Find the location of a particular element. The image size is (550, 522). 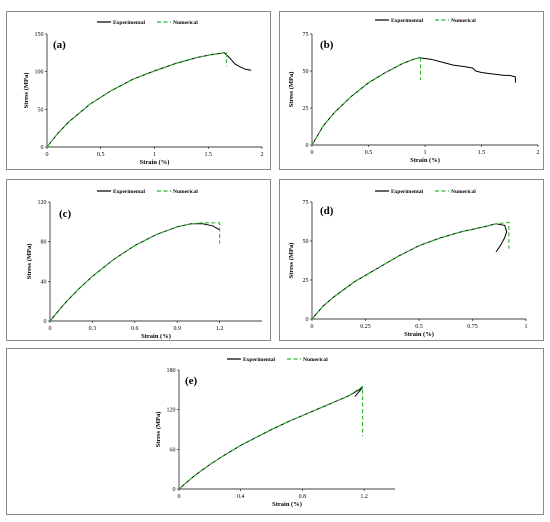

y-tick-label: 60 is located at coordinates (173, 450).